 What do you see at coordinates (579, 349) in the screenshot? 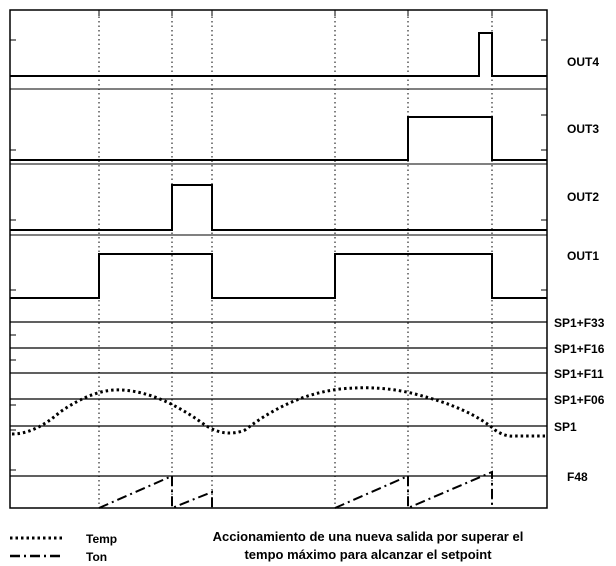
I see `sp1-f16-label: SP1+F16` at bounding box center [579, 349].